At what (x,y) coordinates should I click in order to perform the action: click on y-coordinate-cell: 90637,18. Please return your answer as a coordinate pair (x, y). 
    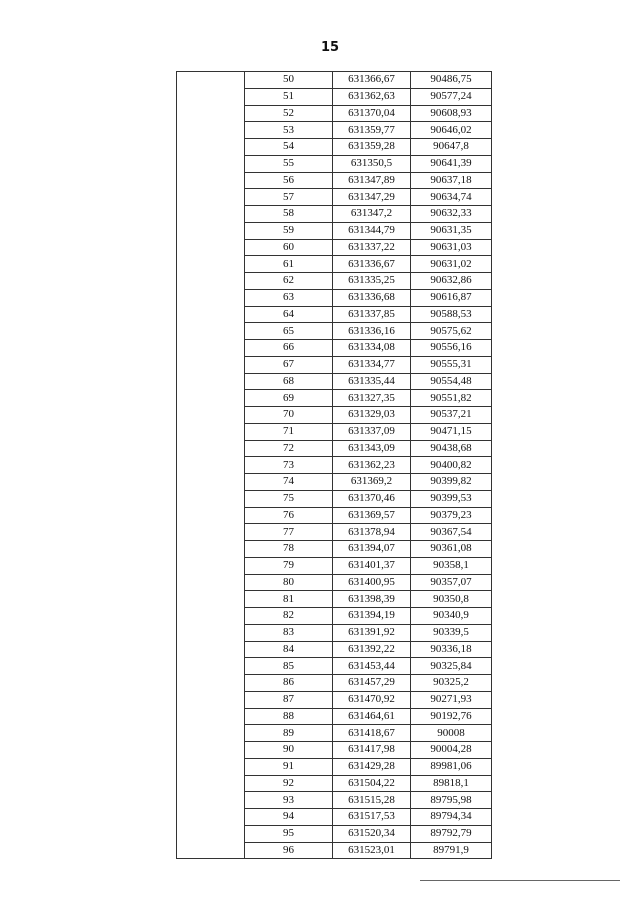
    Looking at the image, I should click on (451, 180).